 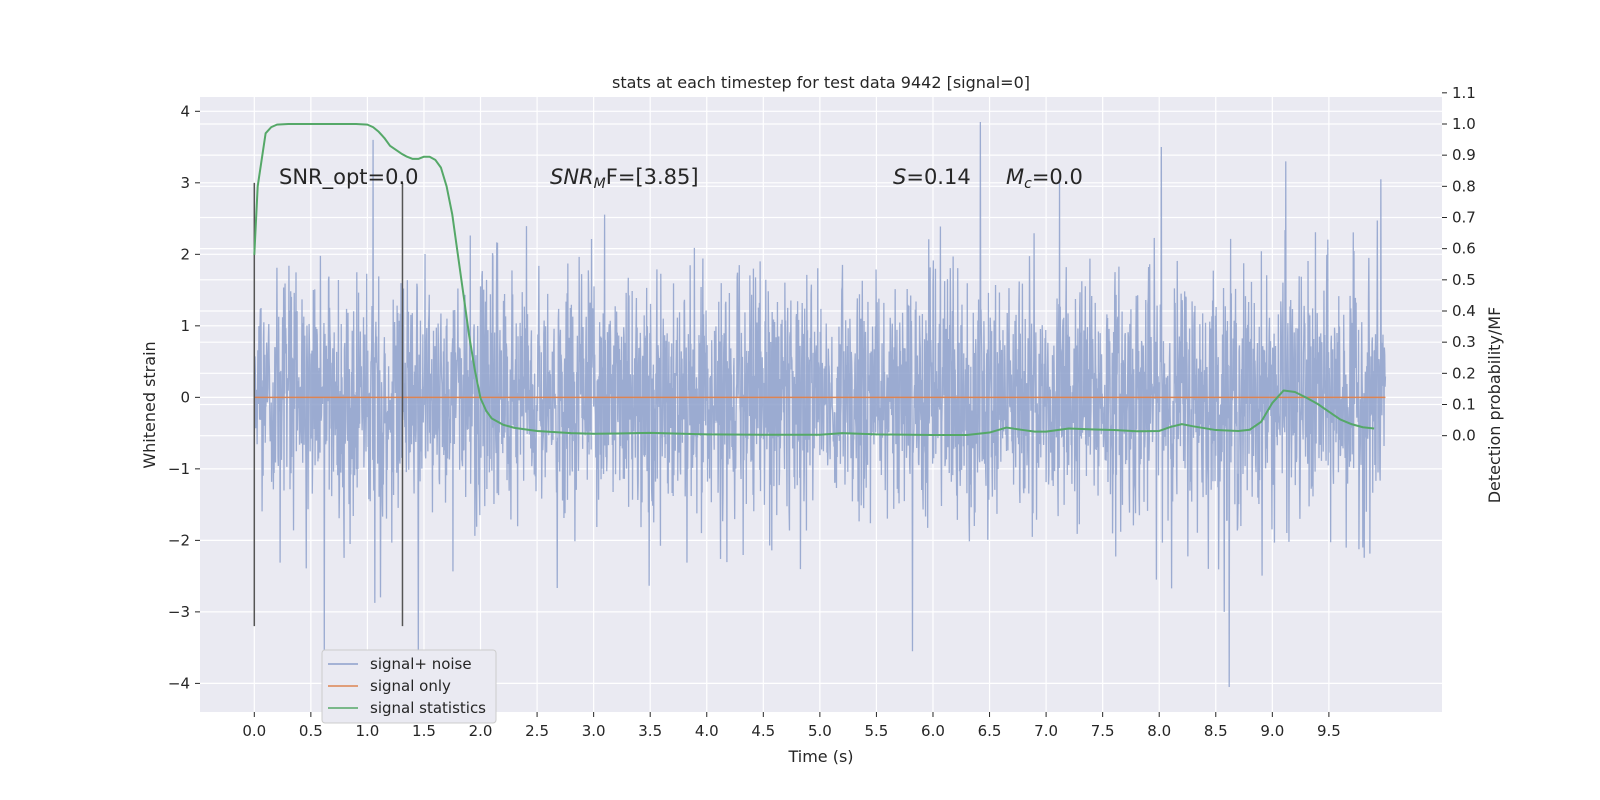 What do you see at coordinates (1464, 342) in the screenshot?
I see `y2-tick-label: 0.3` at bounding box center [1464, 342].